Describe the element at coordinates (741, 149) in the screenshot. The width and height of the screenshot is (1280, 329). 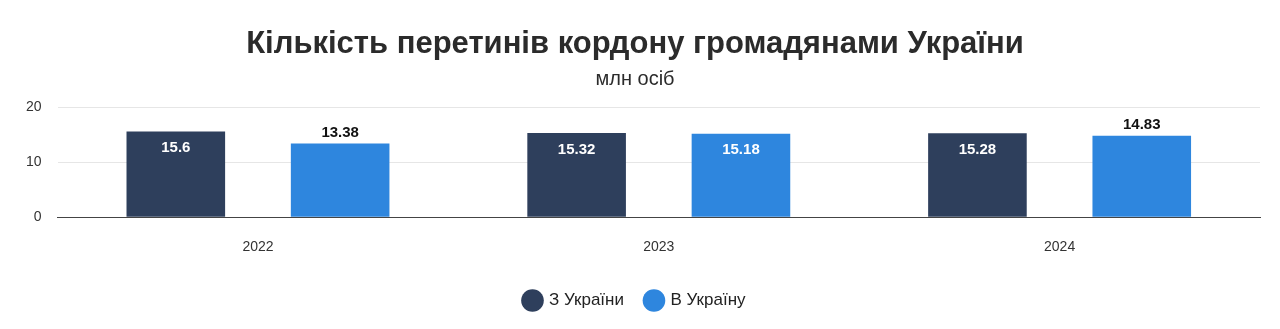
I see `data-label: 15.18` at that location.